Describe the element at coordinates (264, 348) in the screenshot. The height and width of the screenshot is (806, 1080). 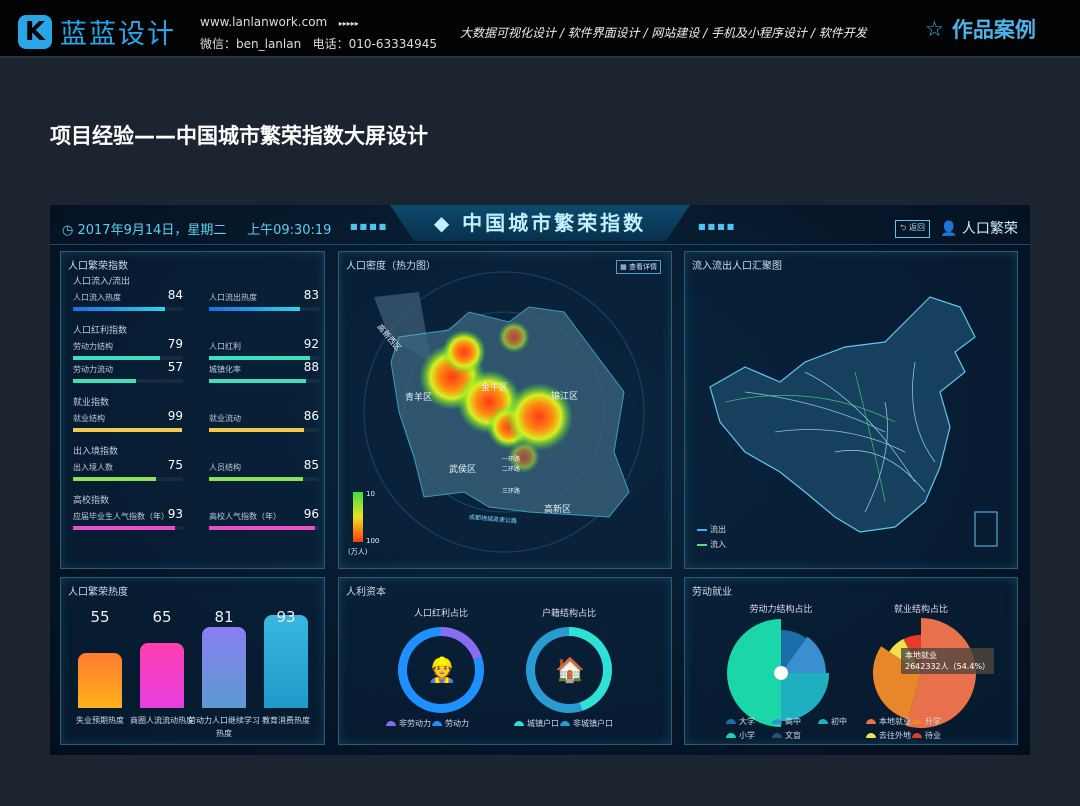
I see `index-item: 人口红利 92` at that location.